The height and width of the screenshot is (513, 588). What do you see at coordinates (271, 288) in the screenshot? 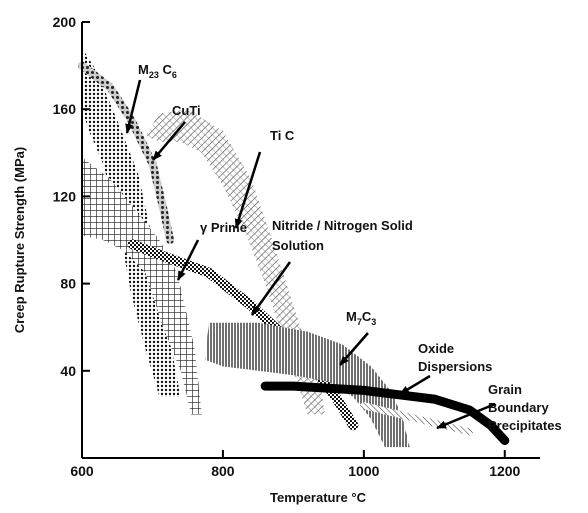
I see `arrow-nitride` at bounding box center [271, 288].